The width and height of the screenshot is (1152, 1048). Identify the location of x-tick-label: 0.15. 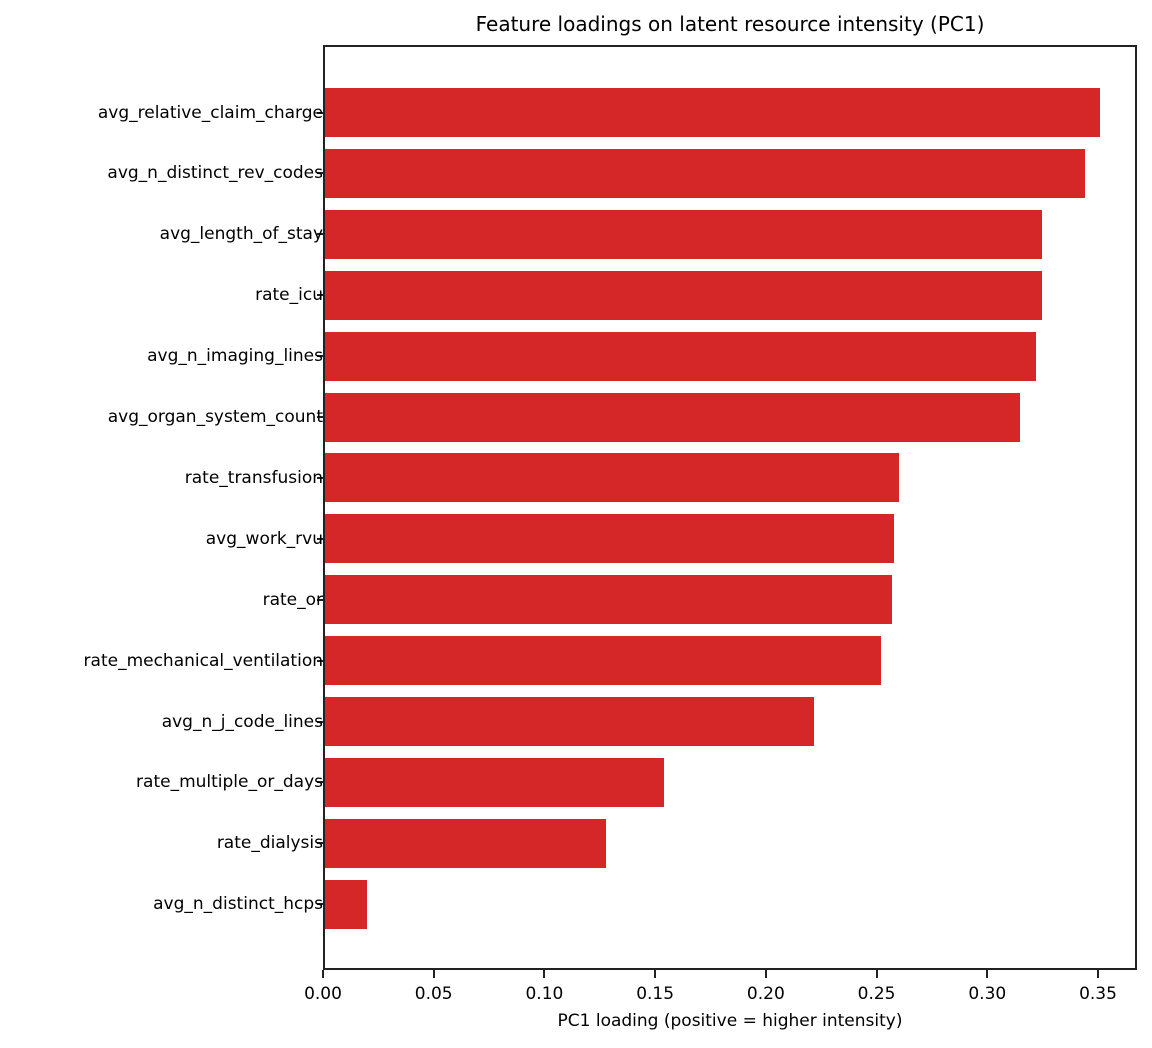
(655, 994).